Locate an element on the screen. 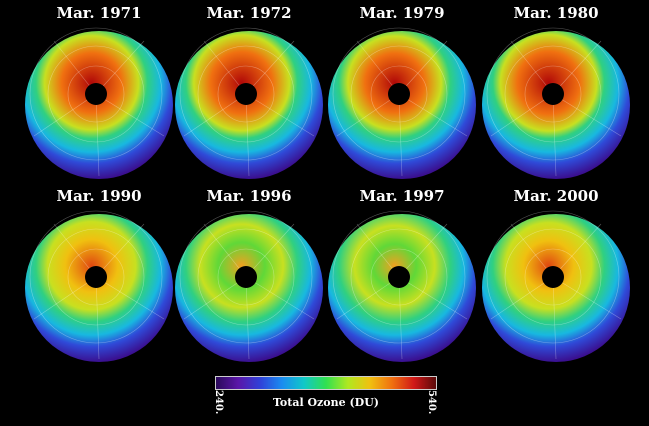 Image resolution: width=649 pixels, height=426 pixels. panel-title: Mar. 1972 is located at coordinates (249, 13).